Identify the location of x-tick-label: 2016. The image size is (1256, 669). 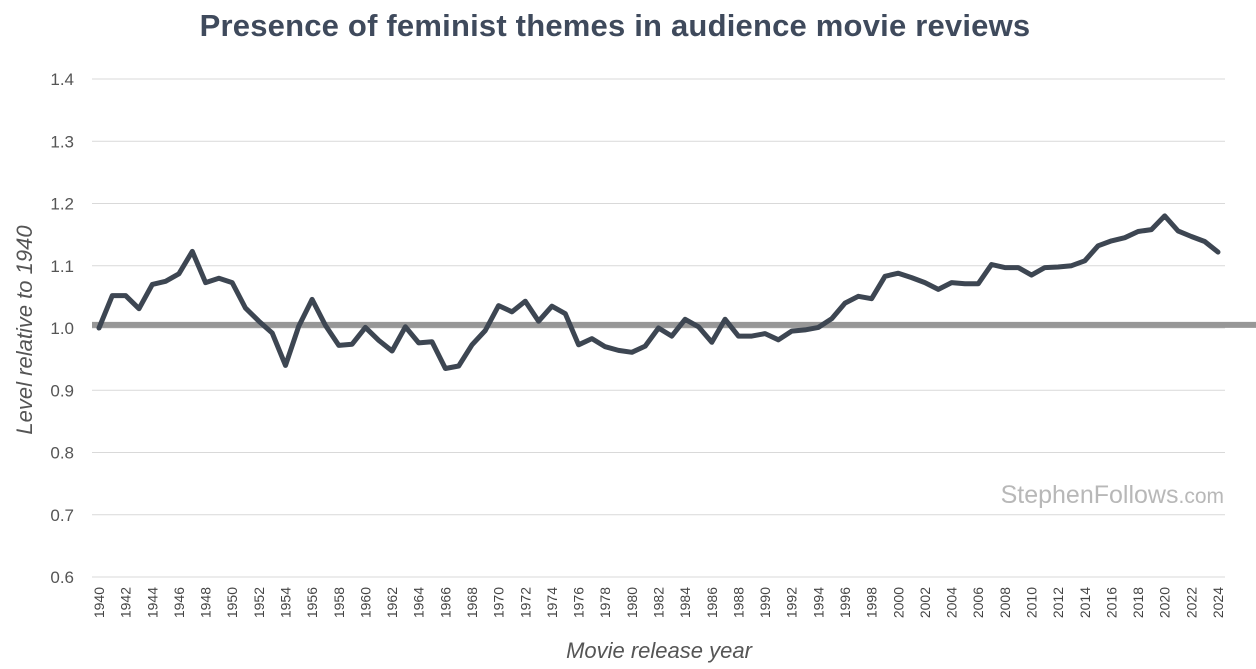
(1111, 602).